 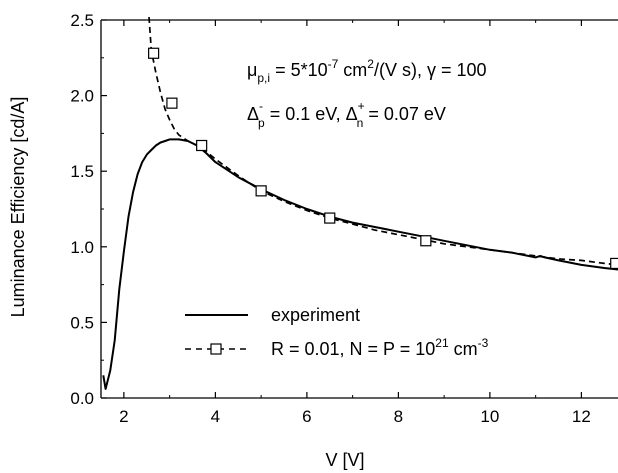 I want to click on annot-tail: /(V s), γ = 100, so click(x=430, y=70).